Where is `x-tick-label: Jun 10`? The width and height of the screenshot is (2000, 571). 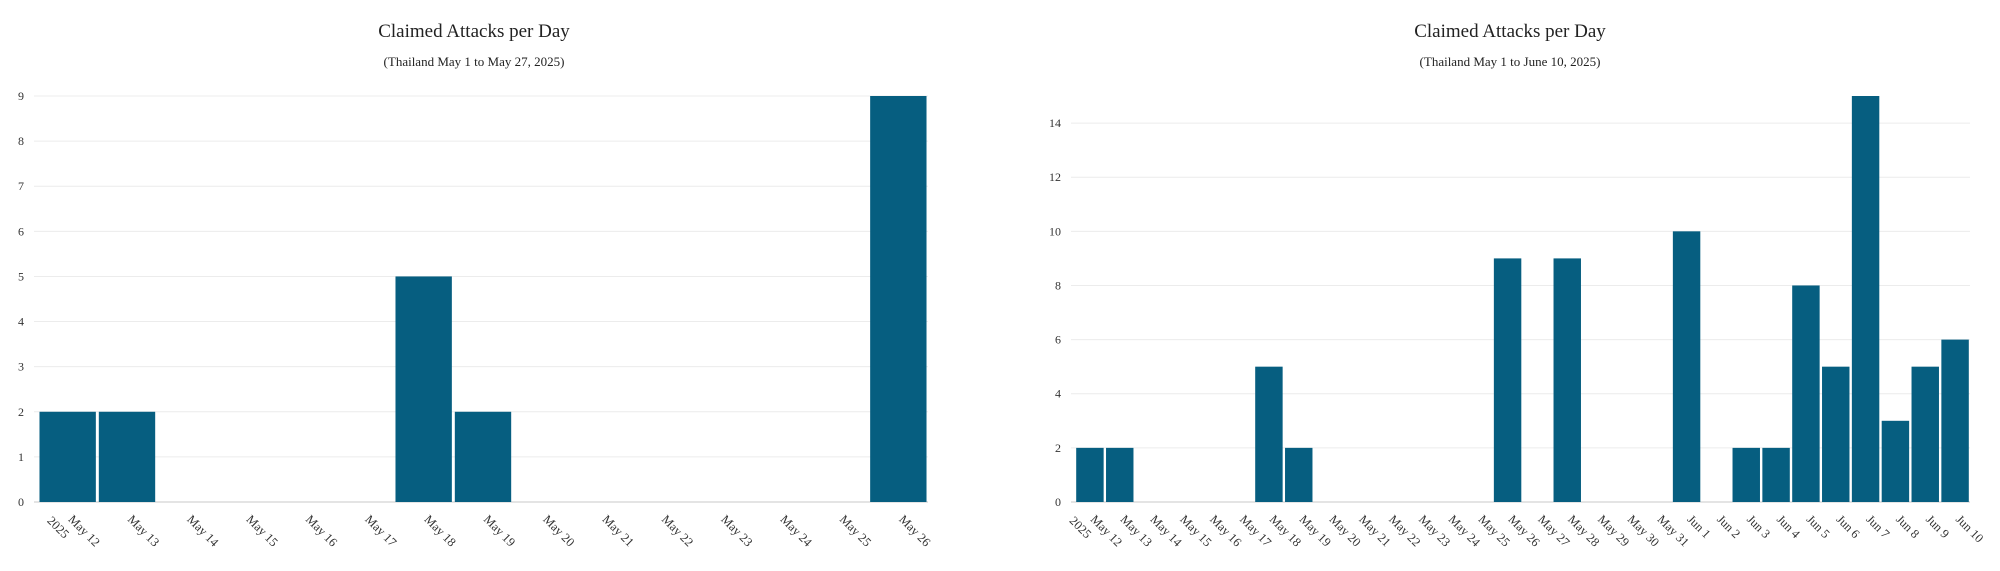 x-tick-label: Jun 10 is located at coordinates (1969, 528).